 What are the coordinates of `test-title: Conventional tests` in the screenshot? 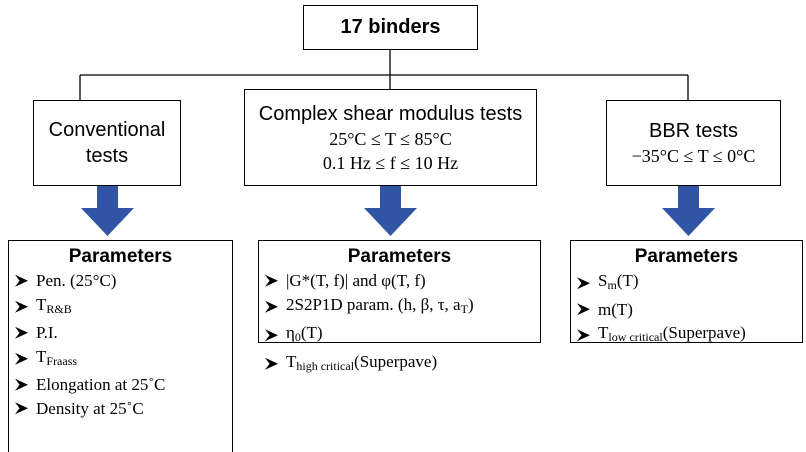 It's located at (107, 143).